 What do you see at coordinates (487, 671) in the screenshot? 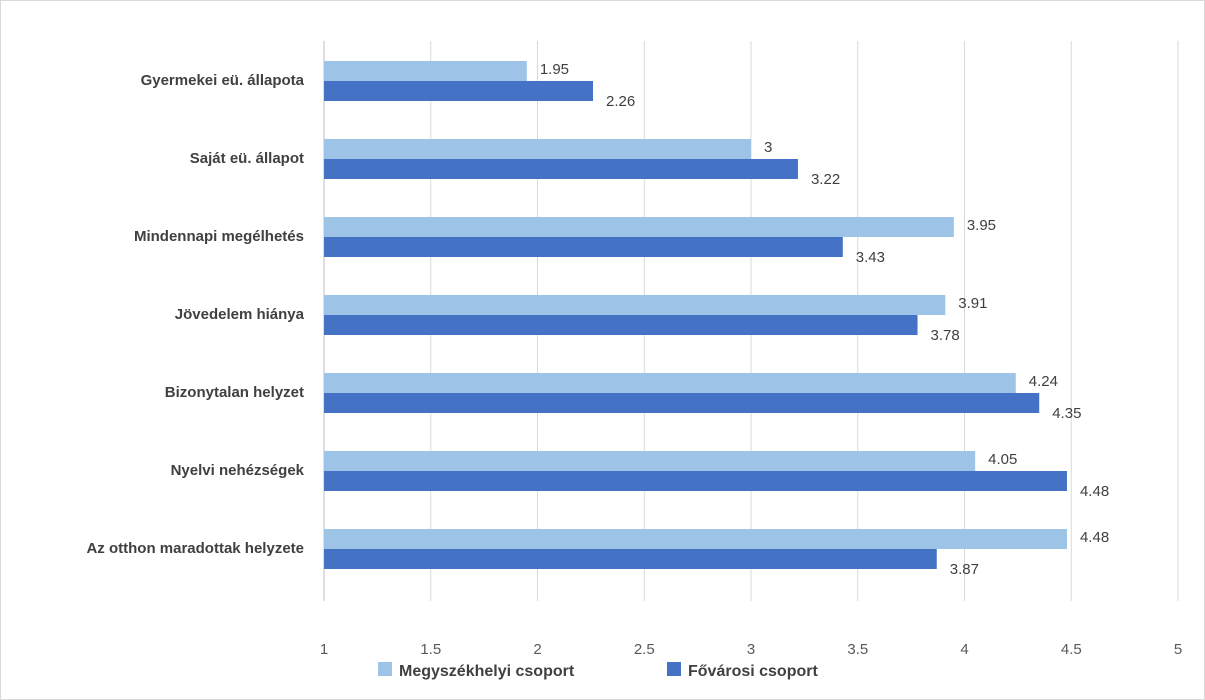
I see `legend-label: Megyszékhelyi csoport` at bounding box center [487, 671].